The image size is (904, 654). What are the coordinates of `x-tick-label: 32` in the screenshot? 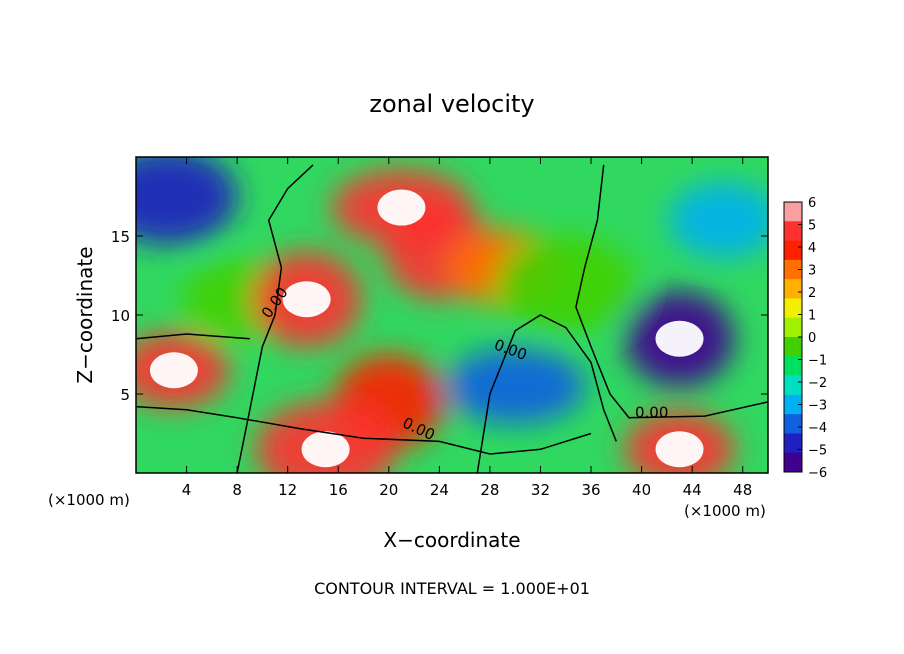 It's located at (540, 490).